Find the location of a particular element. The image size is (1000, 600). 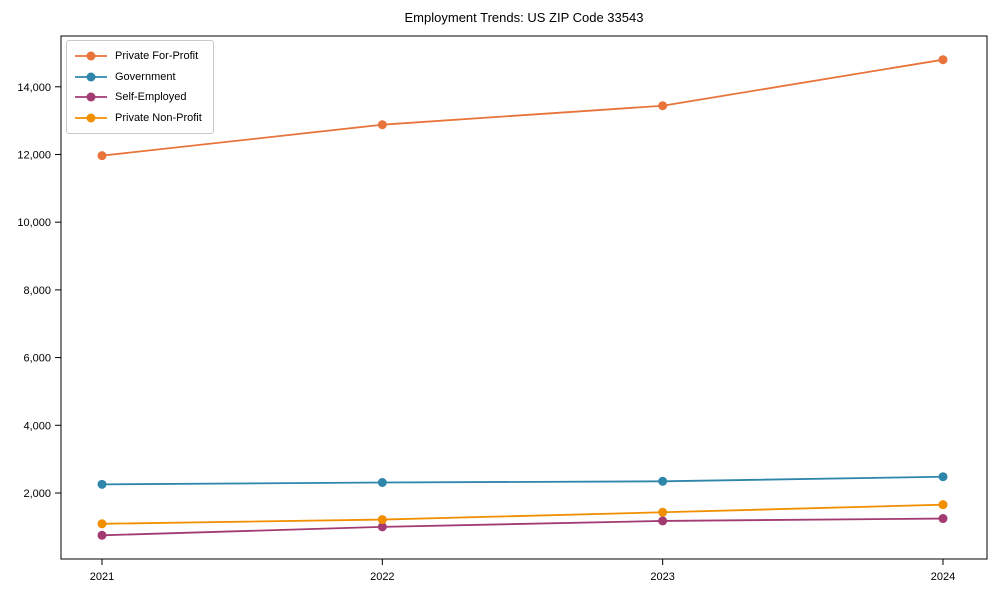

y-tick-label: 14,000 is located at coordinates (34, 88).